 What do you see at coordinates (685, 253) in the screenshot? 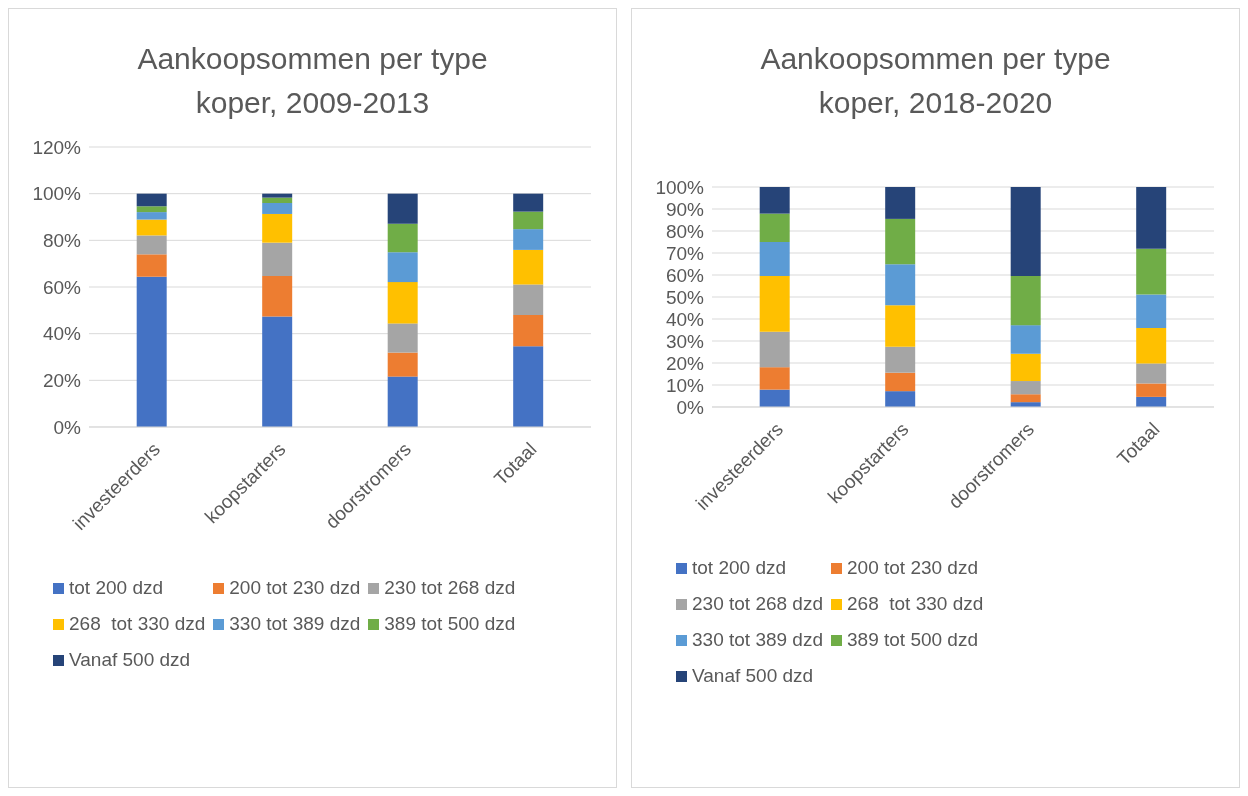
I see `y-tick-label: 70%` at bounding box center [685, 253].